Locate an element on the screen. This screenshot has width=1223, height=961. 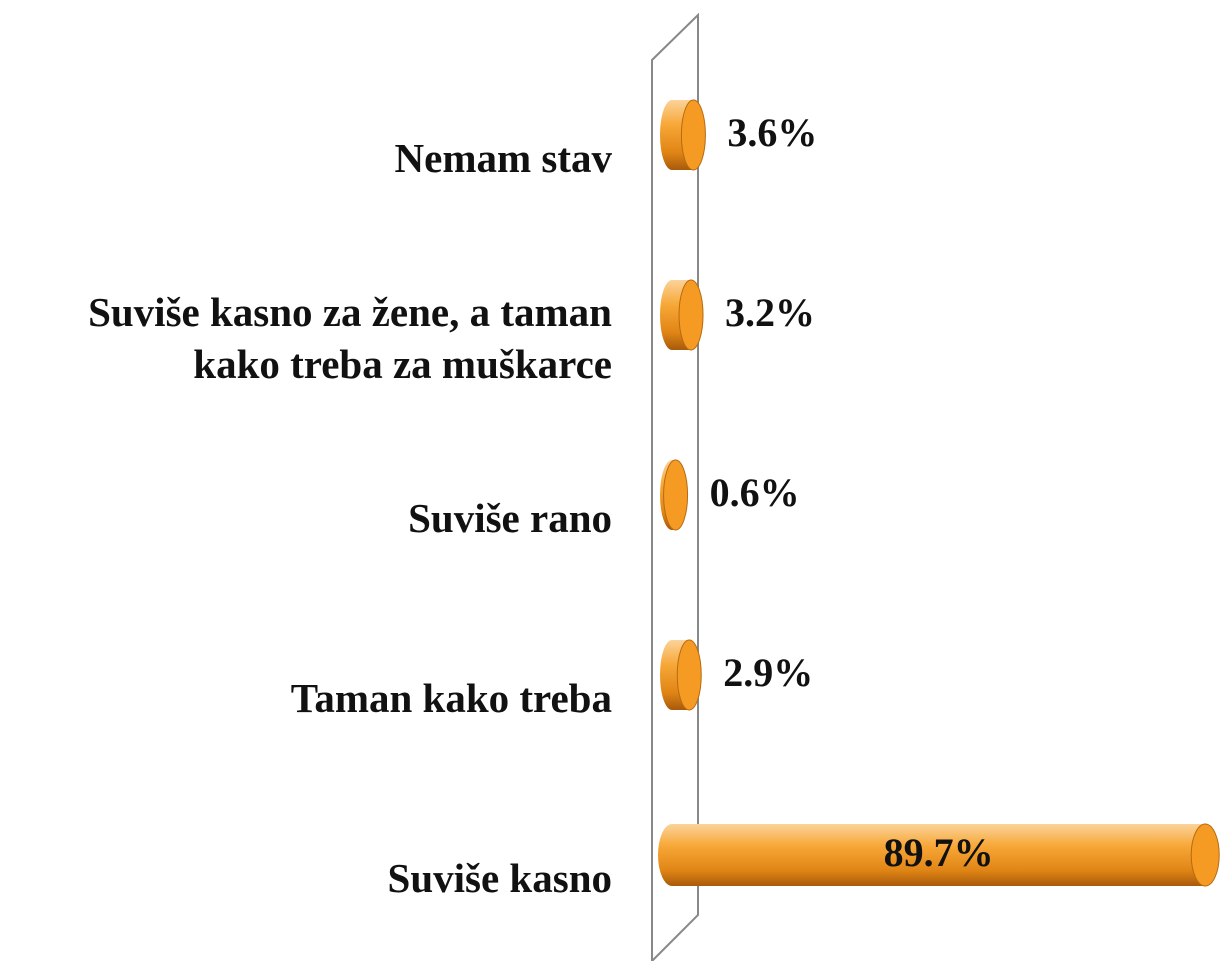
bar is located at coordinates (939, 855).